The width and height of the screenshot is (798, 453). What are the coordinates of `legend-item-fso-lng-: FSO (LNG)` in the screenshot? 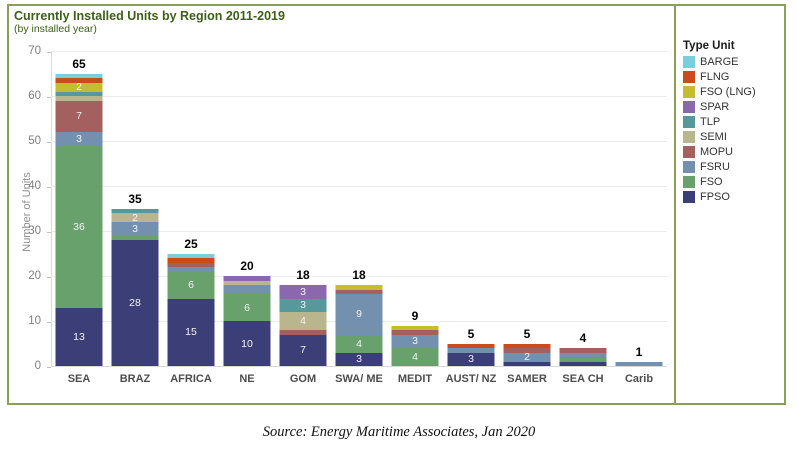 It's located at (733, 92).